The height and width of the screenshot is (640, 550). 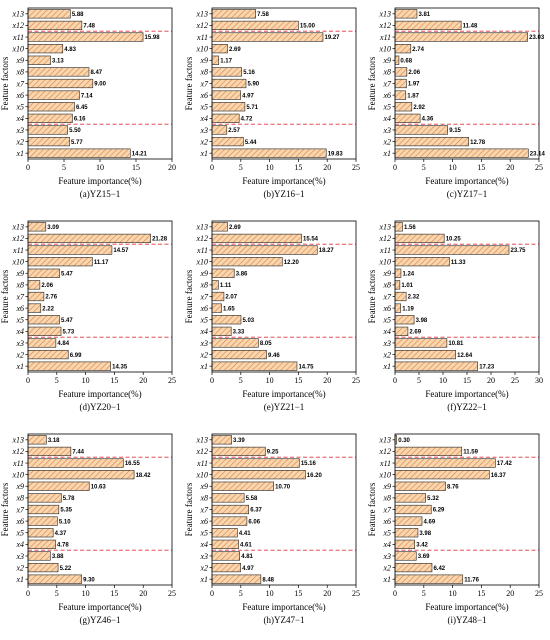 I want to click on y-tick-label-x1: x1, so click(x=19, y=579).